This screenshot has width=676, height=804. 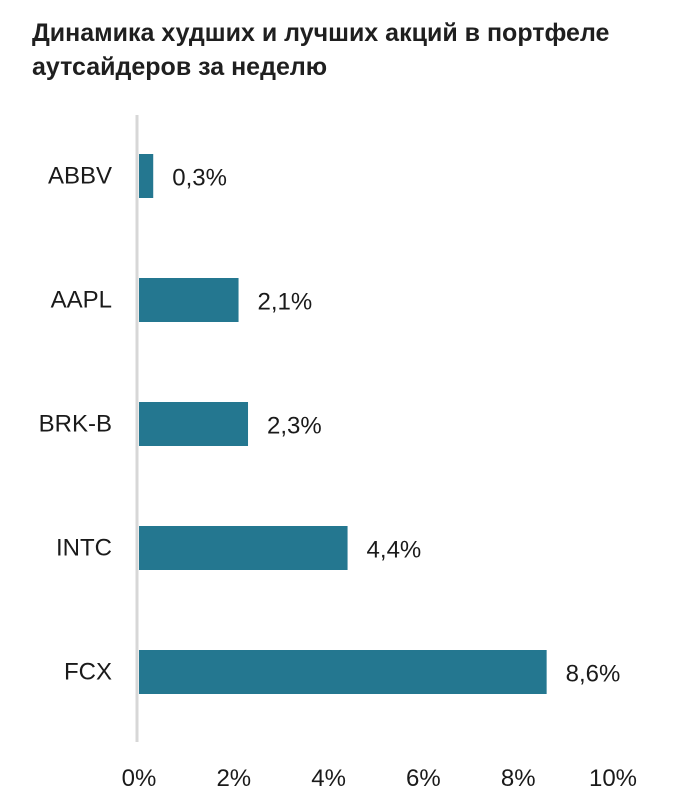 I want to click on category-label: BRK-B, so click(x=75, y=424).